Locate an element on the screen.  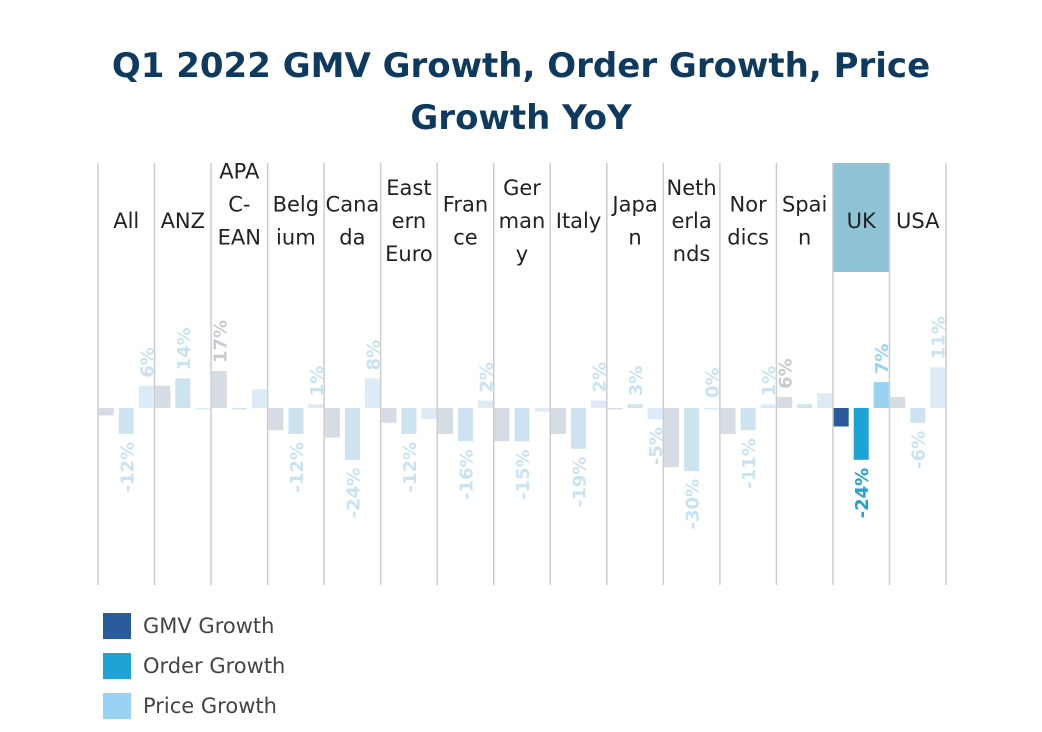
category-label: Neth is located at coordinates (692, 188).